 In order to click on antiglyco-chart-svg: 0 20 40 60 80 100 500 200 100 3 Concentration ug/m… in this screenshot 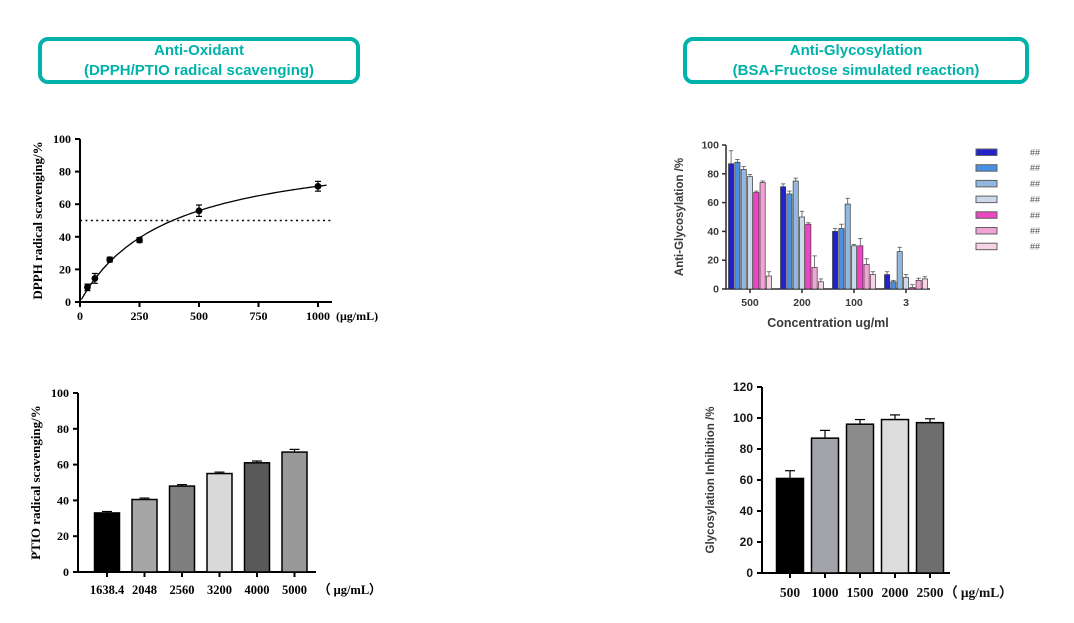, I will do `click(857, 235)`.